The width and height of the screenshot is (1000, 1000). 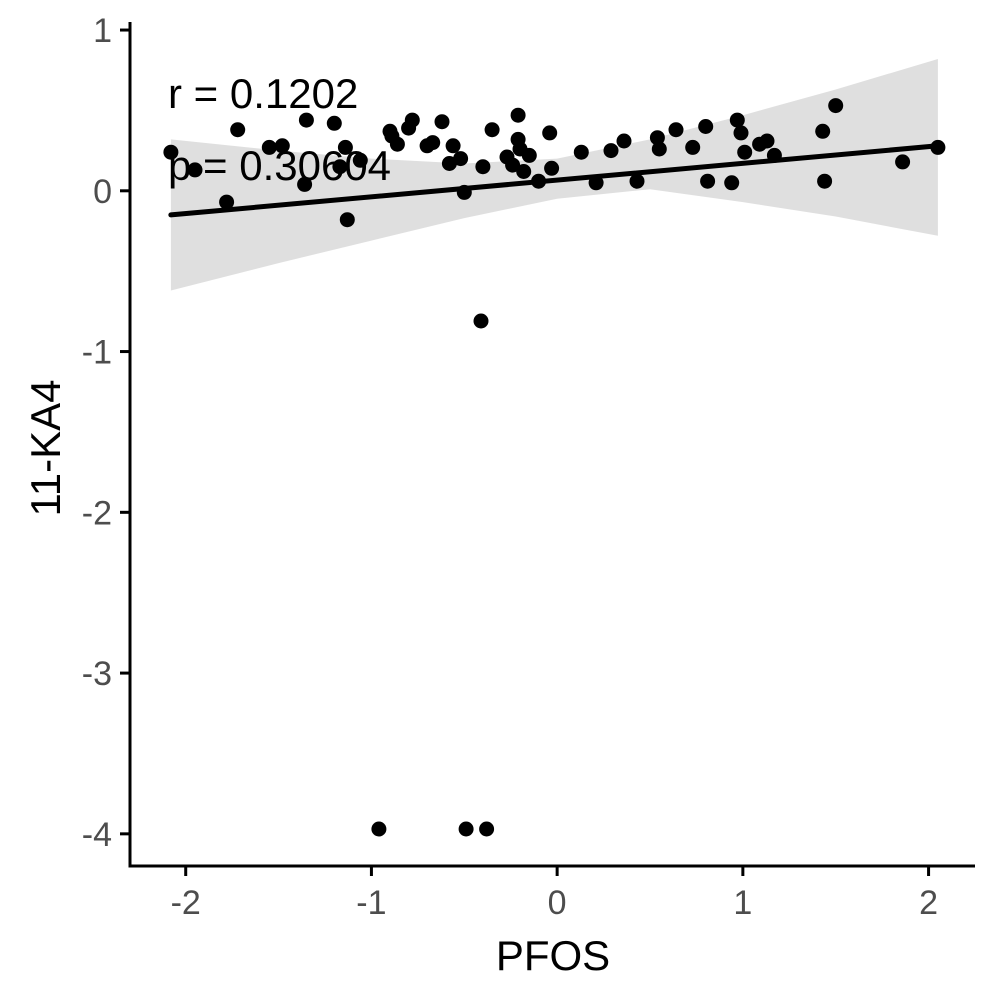 I want to click on x-tick-label: -2, so click(x=186, y=903).